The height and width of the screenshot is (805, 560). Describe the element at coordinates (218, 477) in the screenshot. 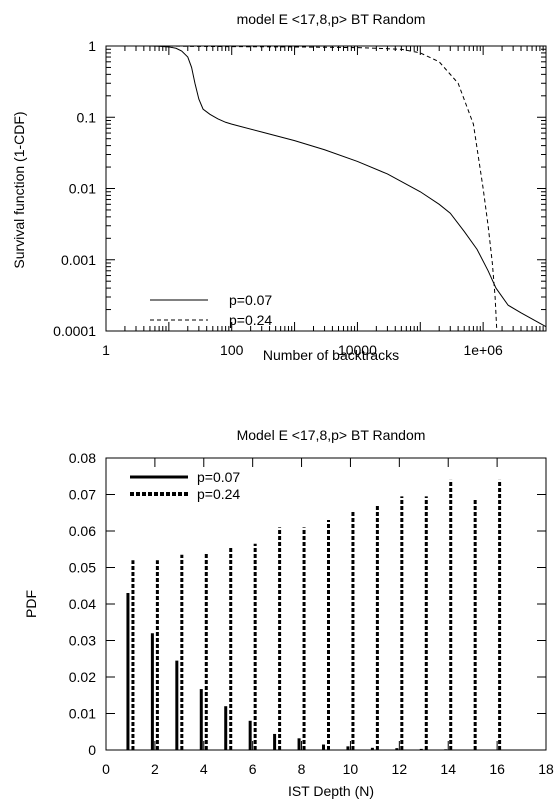

I see `legend-label-bar-p007: p=0.07` at that location.